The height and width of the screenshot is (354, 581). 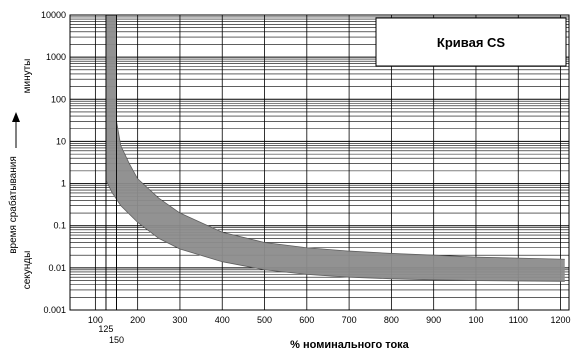 What do you see at coordinates (561, 320) in the screenshot?
I see `x-tick-label: 1200` at bounding box center [561, 320].